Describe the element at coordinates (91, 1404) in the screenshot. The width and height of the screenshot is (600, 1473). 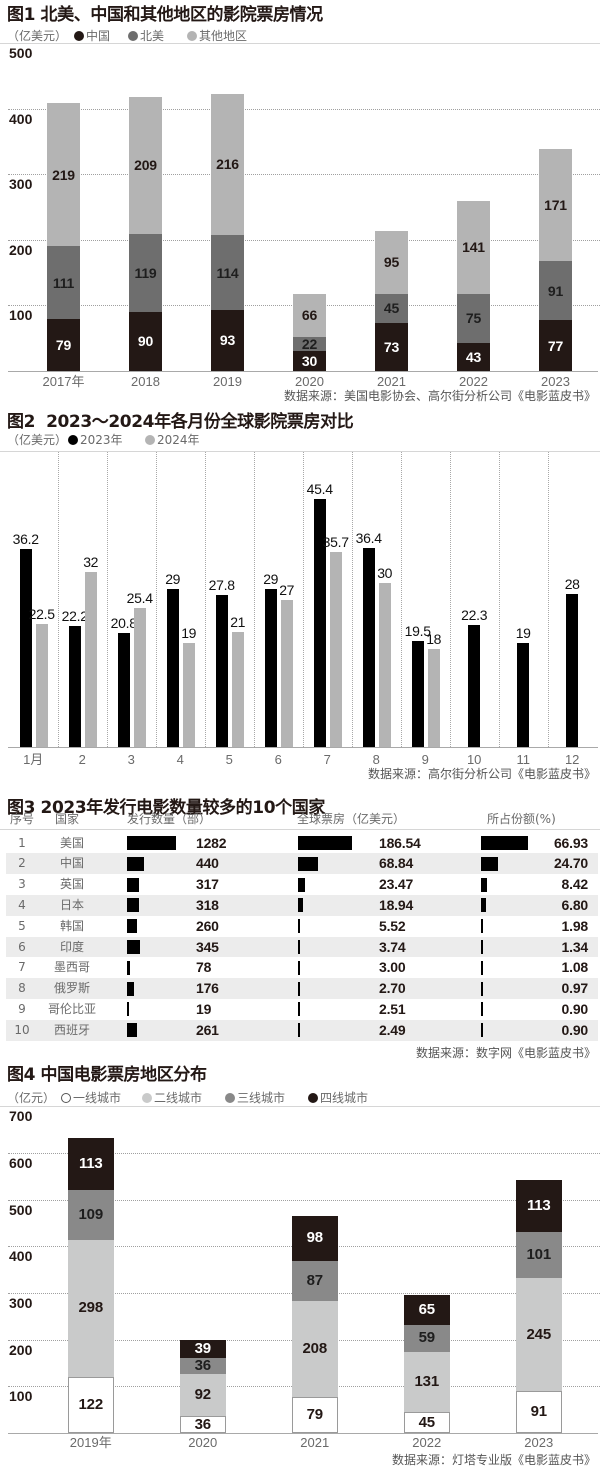
I see `bar-segment: 122` at that location.